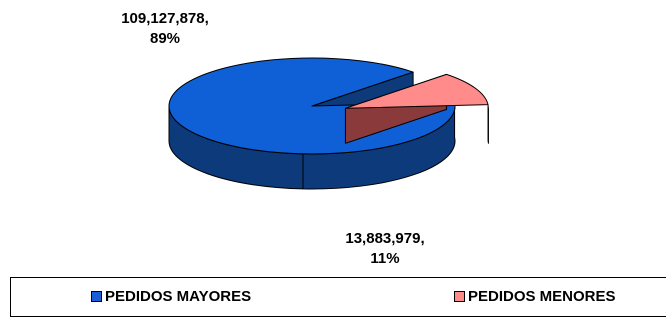 Image resolution: width=666 pixels, height=328 pixels. What do you see at coordinates (165, 18) in the screenshot?
I see `data-label-value: 109,127,878,` at bounding box center [165, 18].